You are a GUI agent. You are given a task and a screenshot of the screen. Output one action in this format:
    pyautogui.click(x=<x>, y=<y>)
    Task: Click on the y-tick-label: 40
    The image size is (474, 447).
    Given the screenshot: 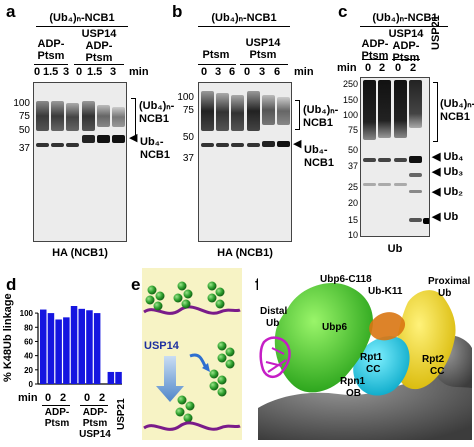 What is the action you would take?
    pyautogui.click(x=28, y=356)
    